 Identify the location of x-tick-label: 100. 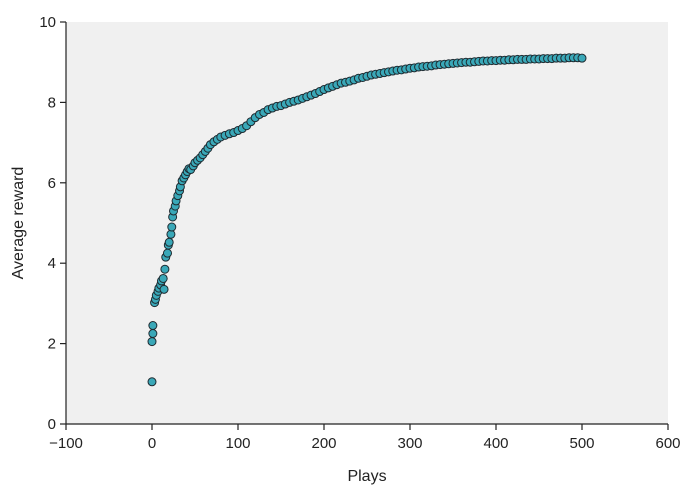
(237, 443).